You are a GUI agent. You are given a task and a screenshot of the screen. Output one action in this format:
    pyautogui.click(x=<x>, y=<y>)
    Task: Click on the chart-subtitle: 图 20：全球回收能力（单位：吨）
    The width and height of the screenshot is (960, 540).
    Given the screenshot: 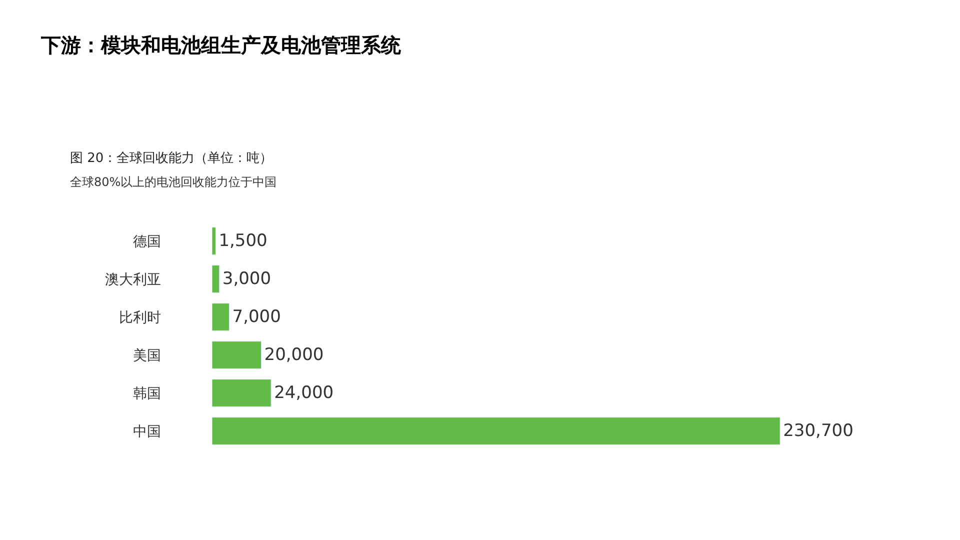 What is the action you would take?
    pyautogui.click(x=171, y=158)
    